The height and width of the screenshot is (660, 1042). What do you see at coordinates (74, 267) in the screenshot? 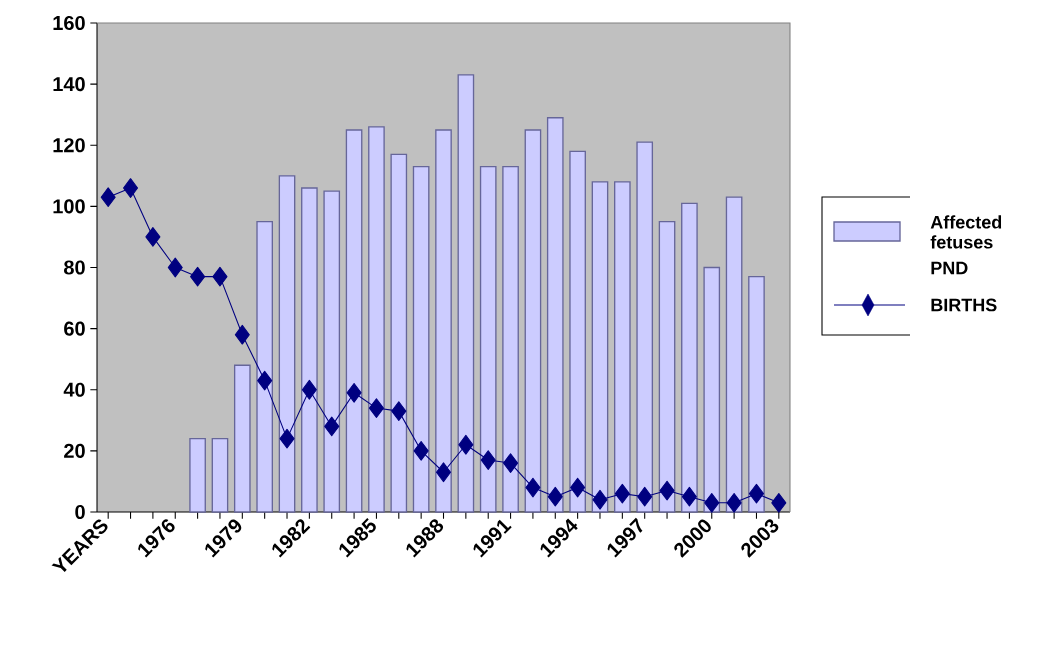
I see `y-tick-label: 80` at bounding box center [74, 267].